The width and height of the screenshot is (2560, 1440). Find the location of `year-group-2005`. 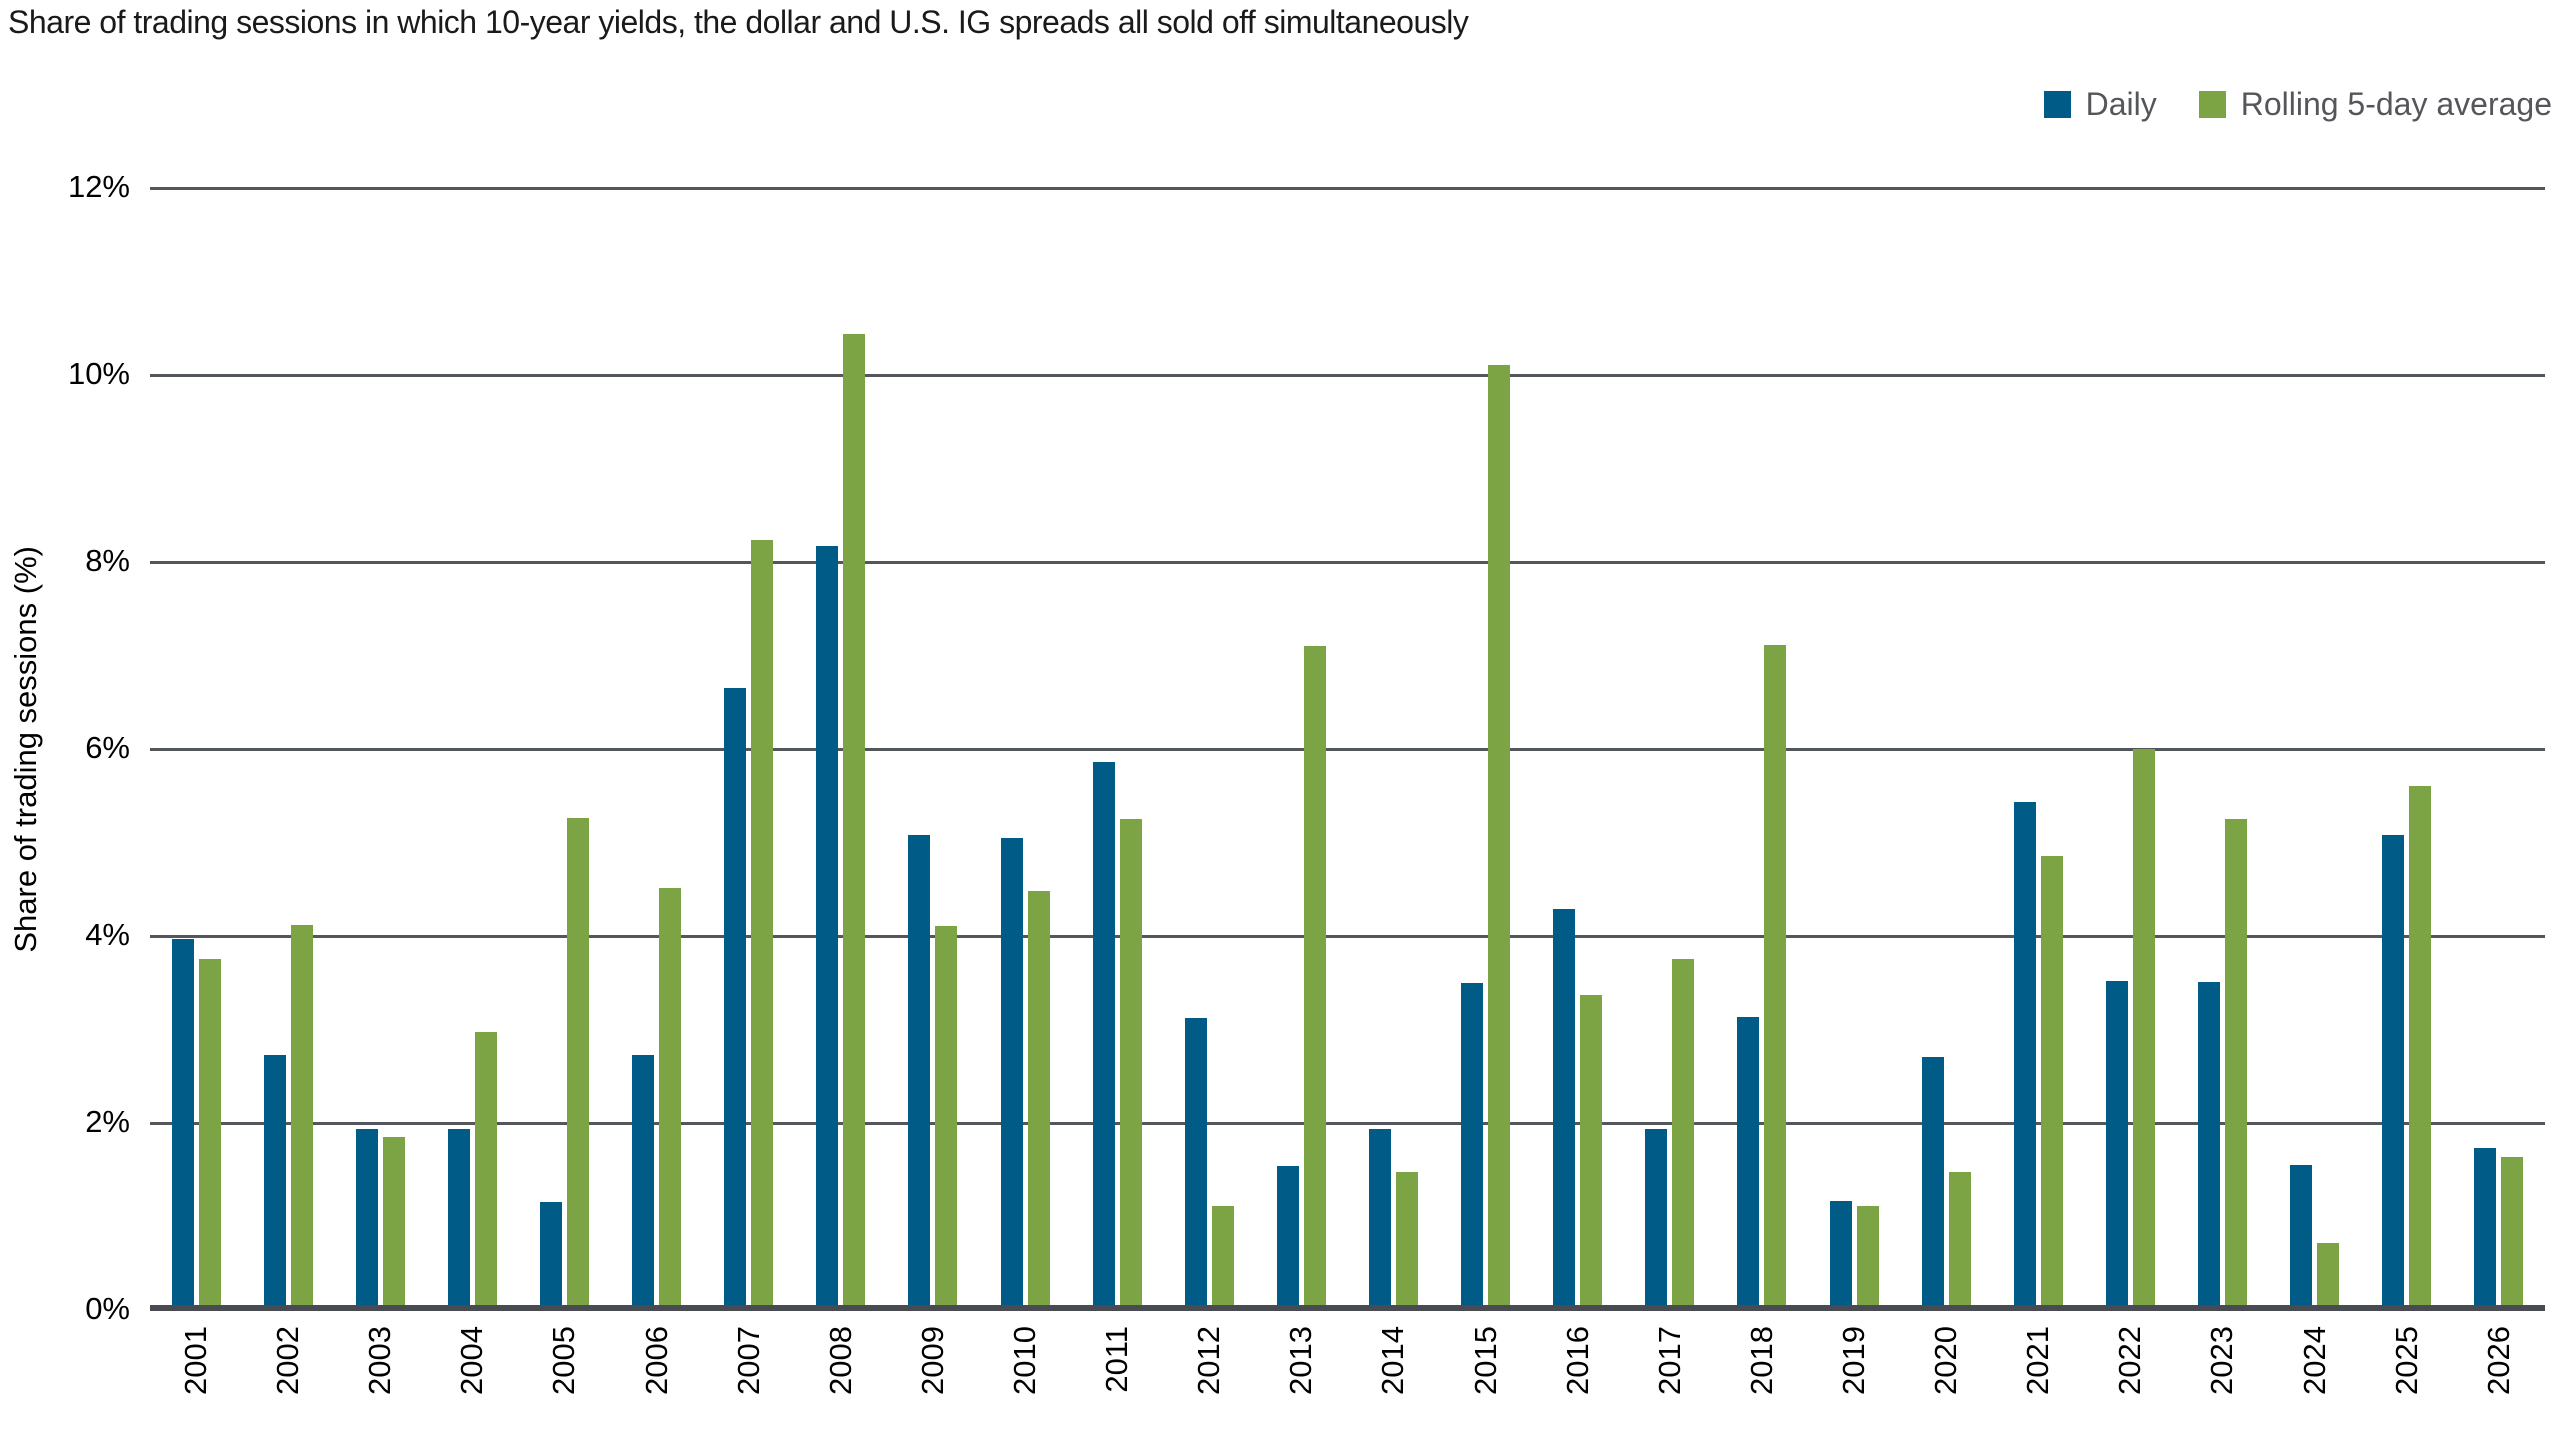

year-group-2005 is located at coordinates (564, 749).